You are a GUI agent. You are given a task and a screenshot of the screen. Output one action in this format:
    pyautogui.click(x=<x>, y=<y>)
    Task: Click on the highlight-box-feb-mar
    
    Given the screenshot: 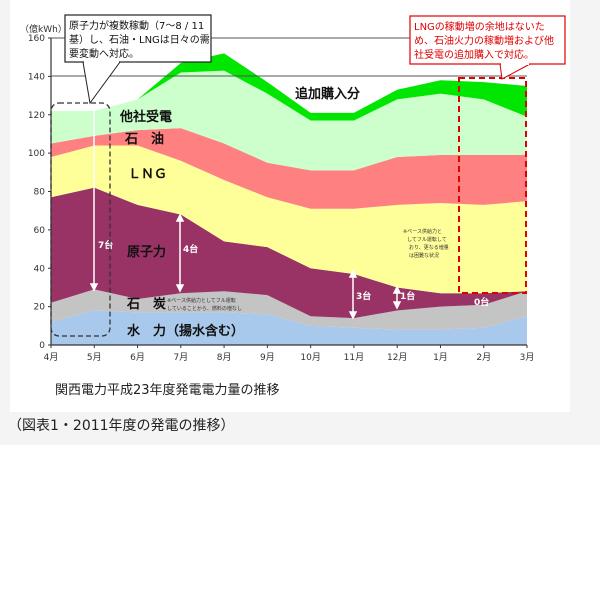 What is the action you would take?
    pyautogui.click(x=492, y=185)
    